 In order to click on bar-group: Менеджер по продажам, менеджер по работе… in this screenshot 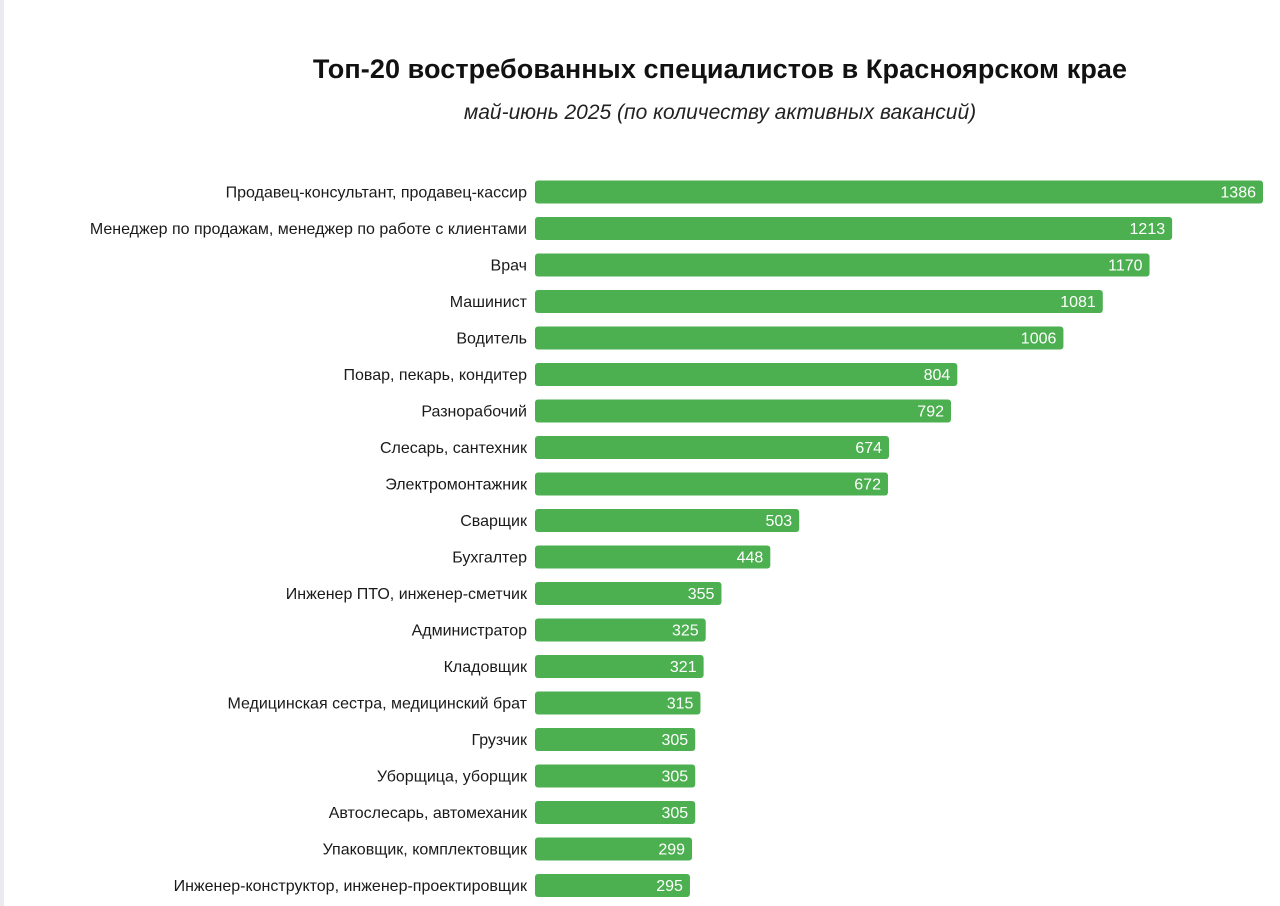, I will do `click(631, 228)`.